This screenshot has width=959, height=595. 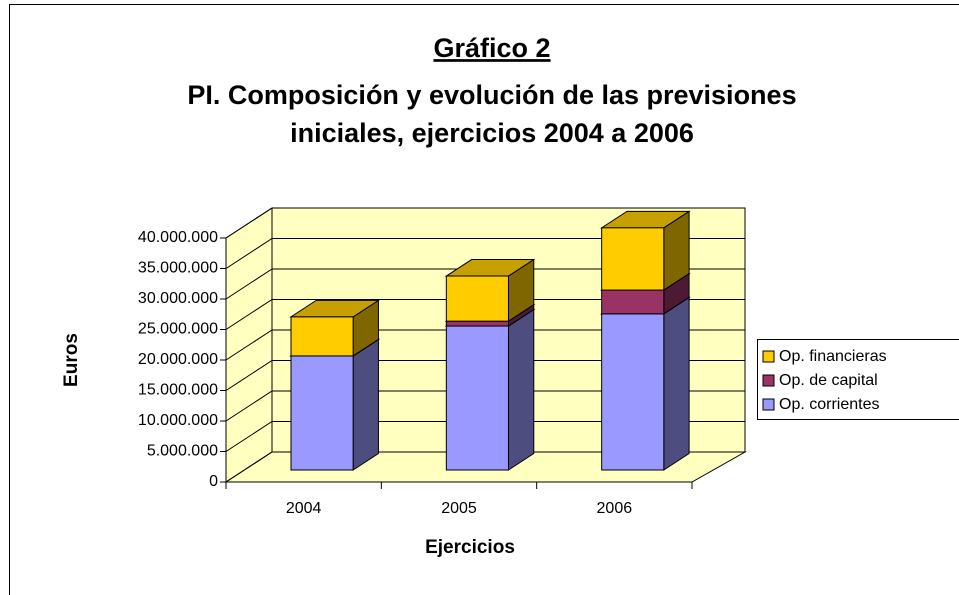 What do you see at coordinates (304, 508) in the screenshot?
I see `x-tick-label: 2004` at bounding box center [304, 508].